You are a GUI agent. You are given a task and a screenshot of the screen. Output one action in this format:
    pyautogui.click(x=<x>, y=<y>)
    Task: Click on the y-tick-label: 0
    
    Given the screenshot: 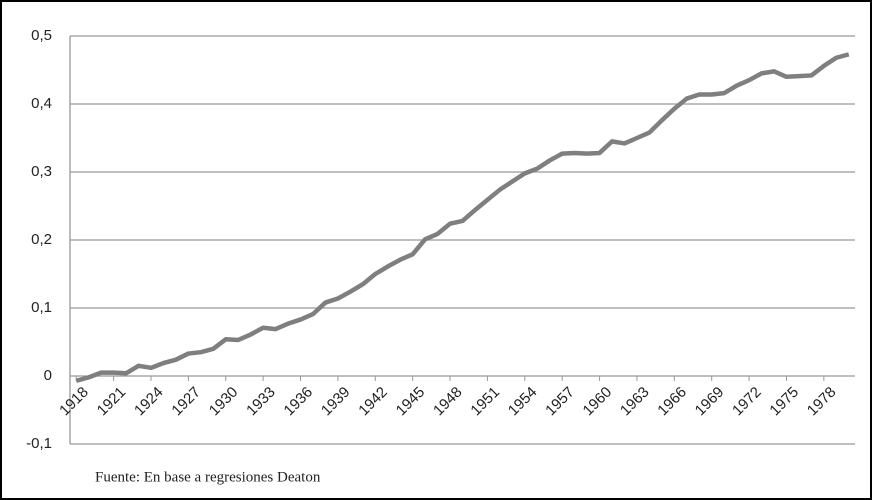 What is the action you would take?
    pyautogui.click(x=48, y=375)
    